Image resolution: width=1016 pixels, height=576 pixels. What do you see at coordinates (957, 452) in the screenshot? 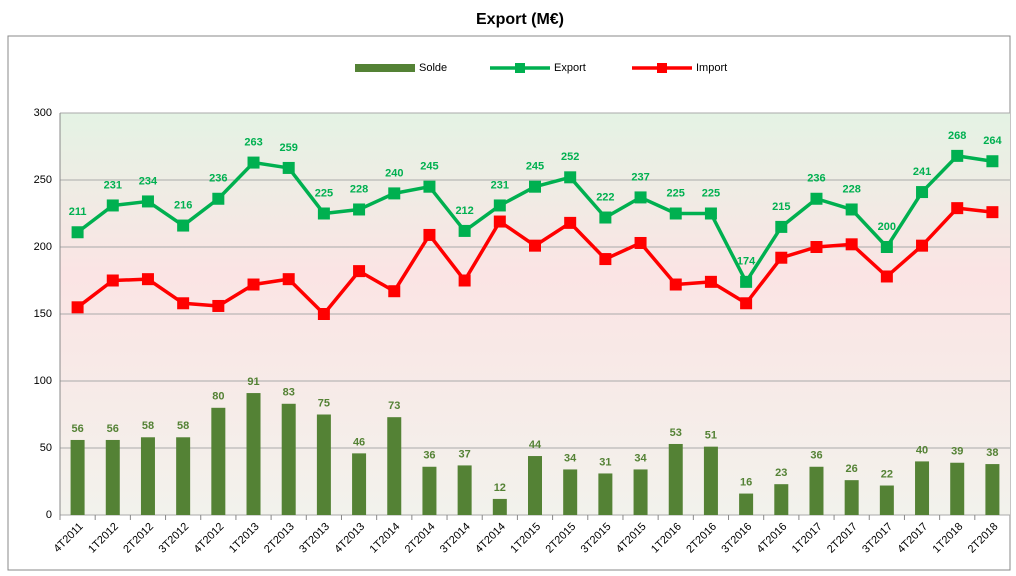
I see `data-label: 39` at bounding box center [957, 452].